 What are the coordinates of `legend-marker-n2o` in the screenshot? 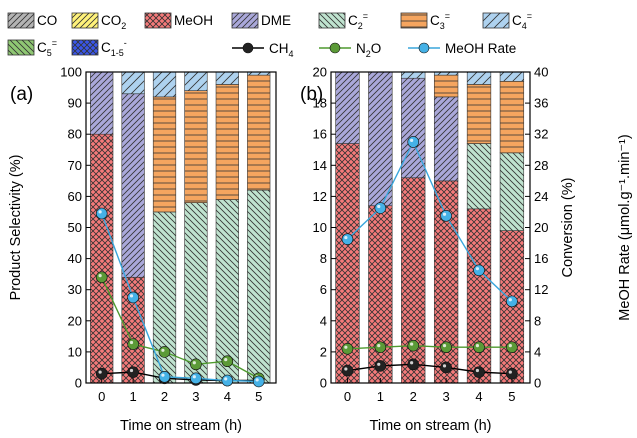 It's located at (335, 48).